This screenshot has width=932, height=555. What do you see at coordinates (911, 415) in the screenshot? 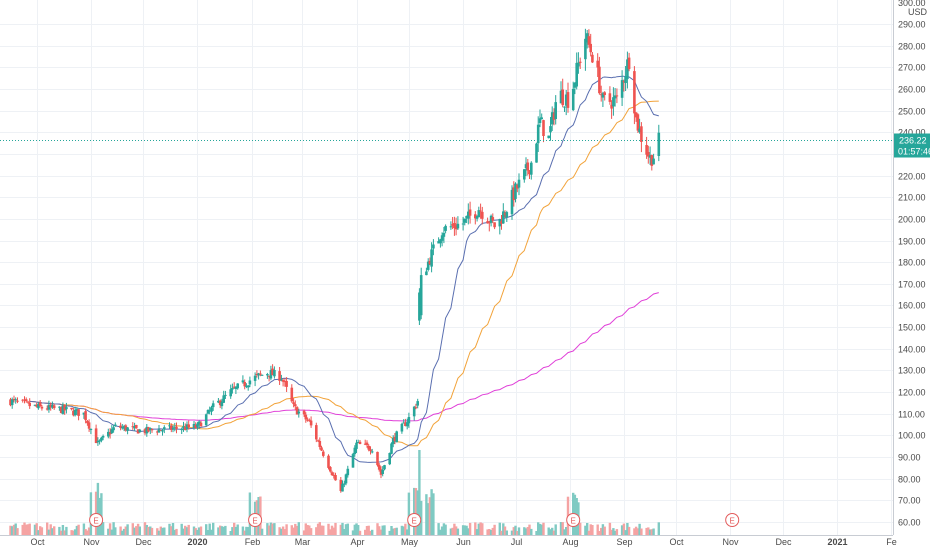
I see `price-tick-label: 110.00` at bounding box center [911, 415].